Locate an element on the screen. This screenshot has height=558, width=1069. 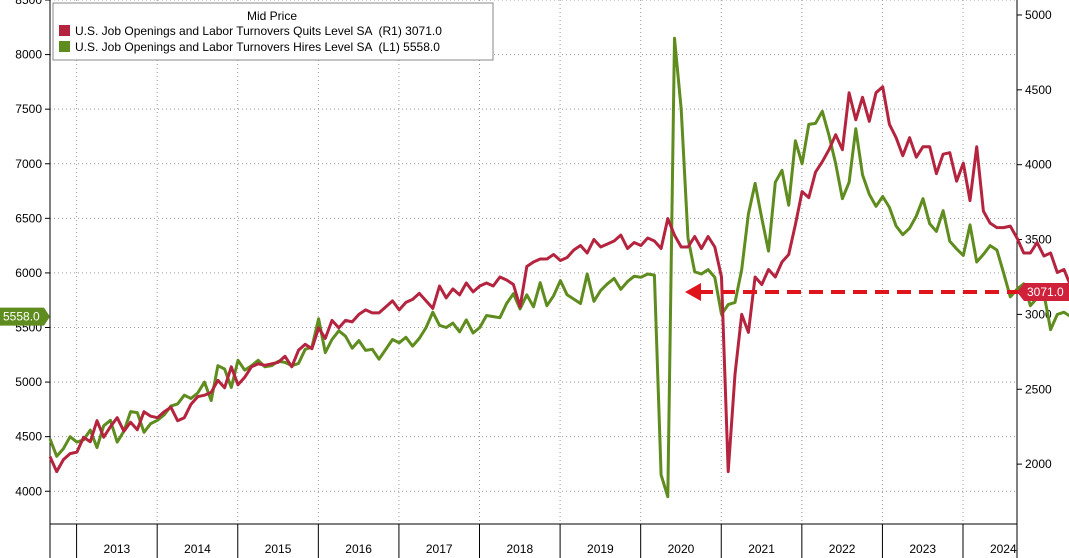
last-value-labels: 5558.0 3071.0 is located at coordinates (534, 304).